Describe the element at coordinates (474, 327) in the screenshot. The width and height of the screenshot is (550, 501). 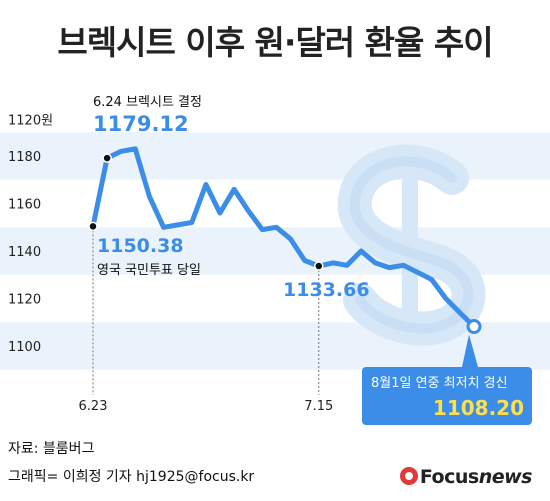
I see `low-point-marker` at that location.